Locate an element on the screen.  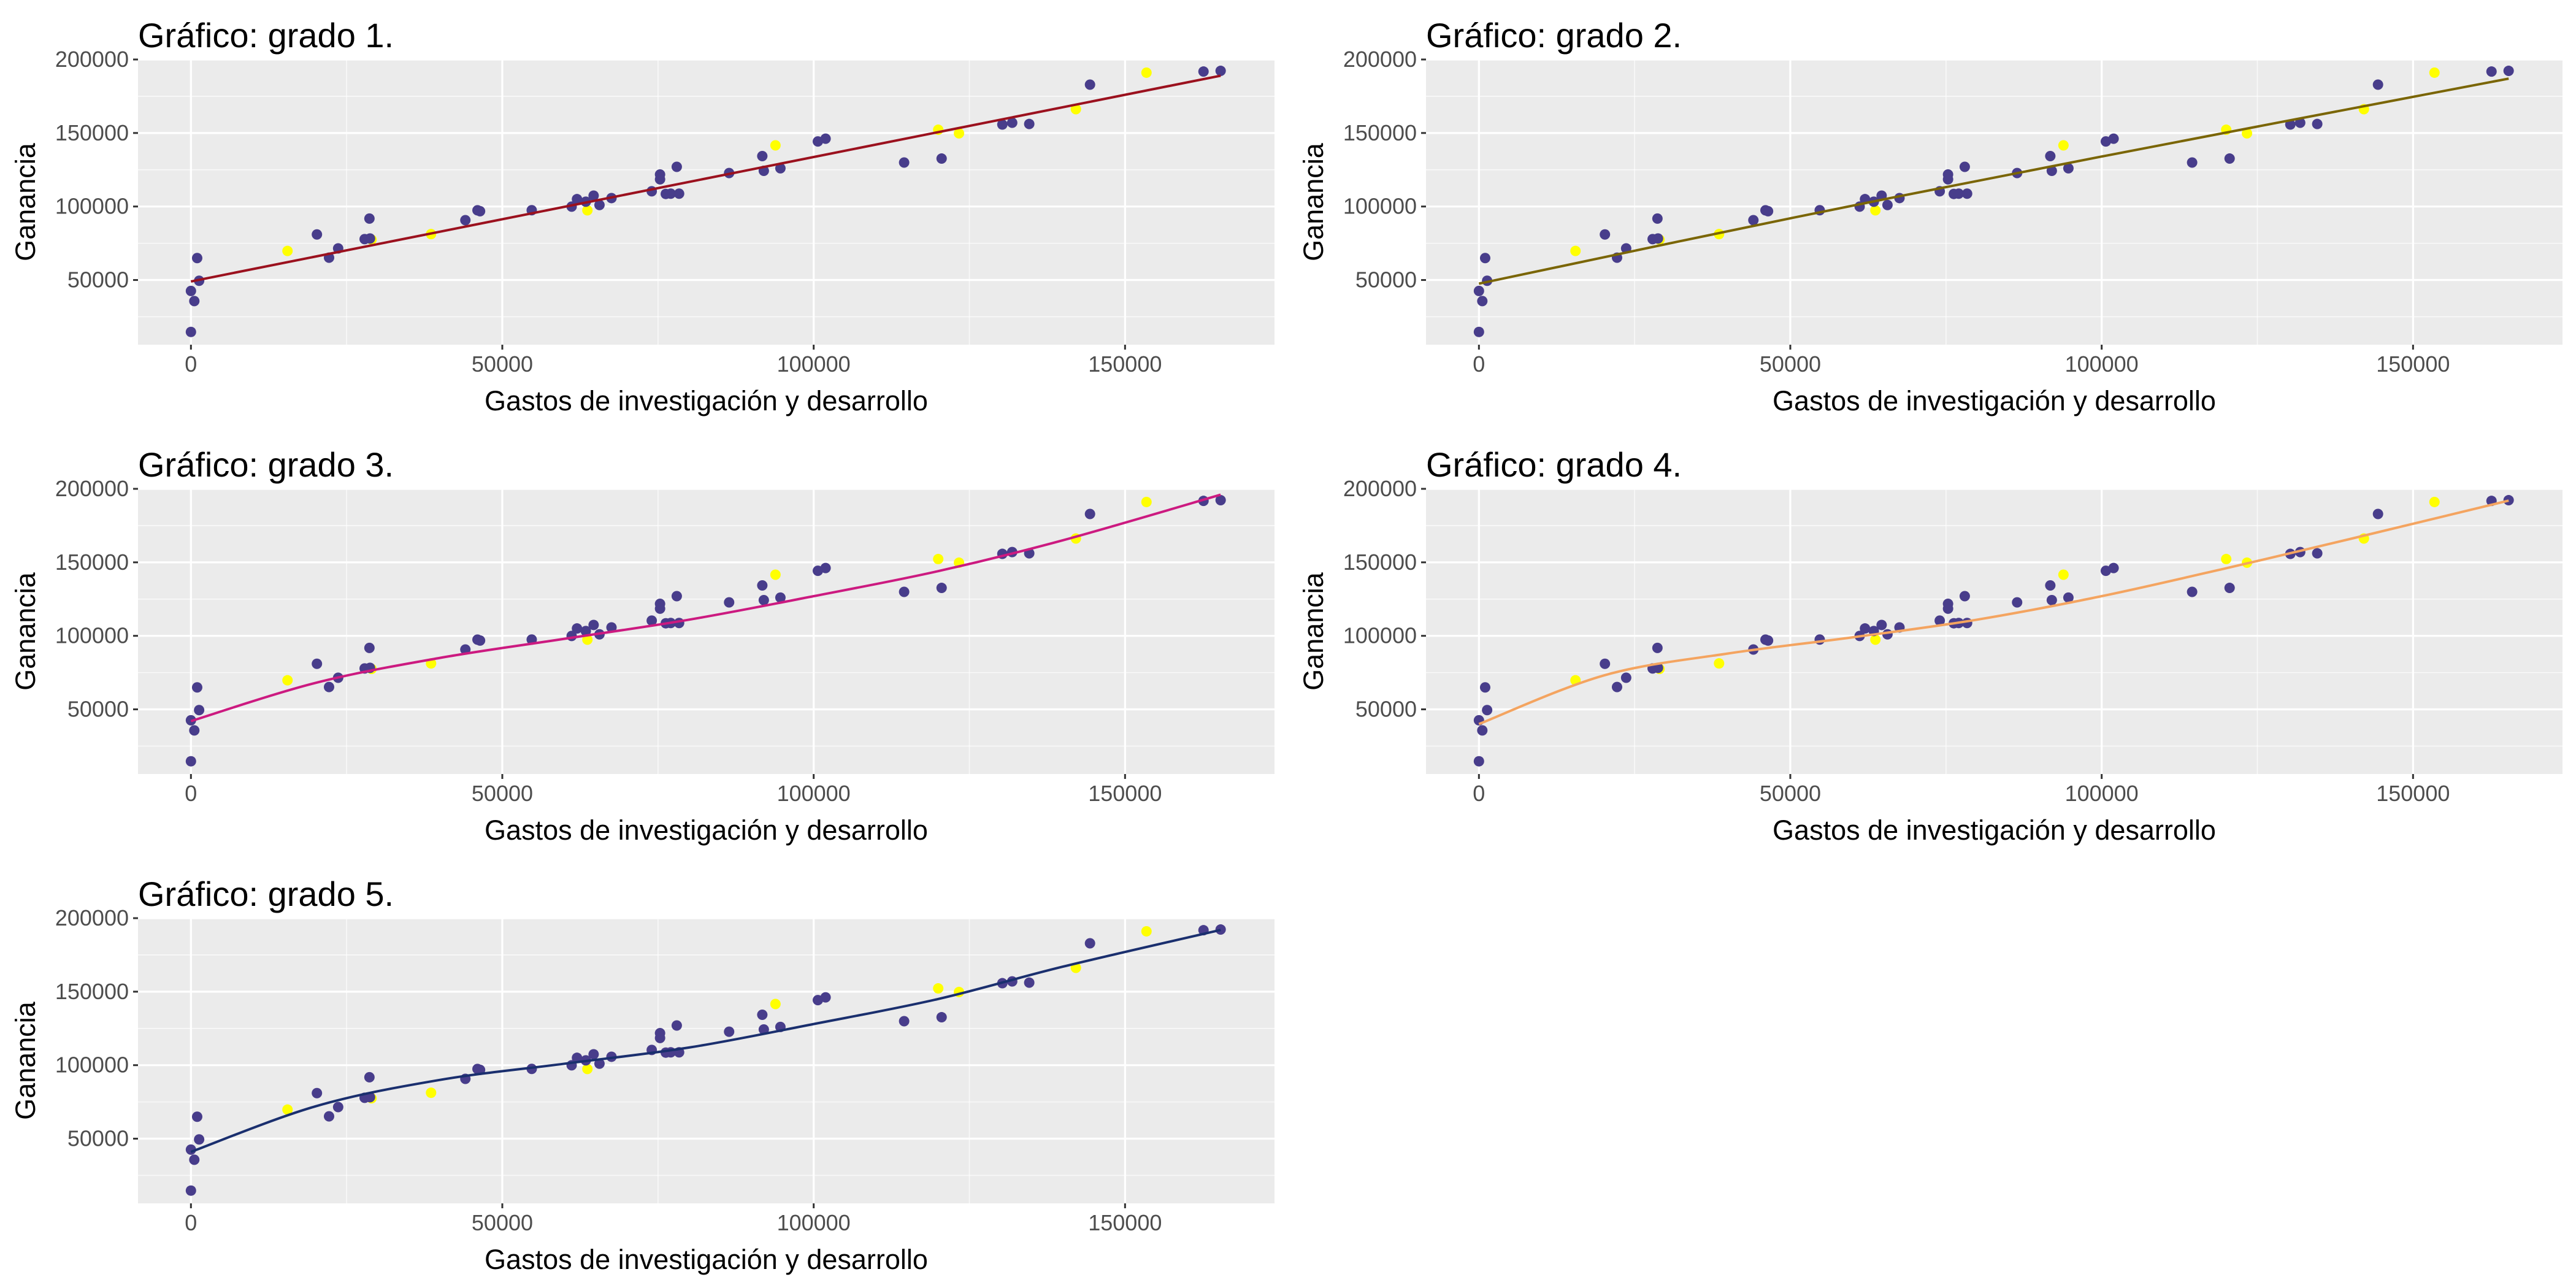
y-tick-label: 150000 is located at coordinates (92, 562).